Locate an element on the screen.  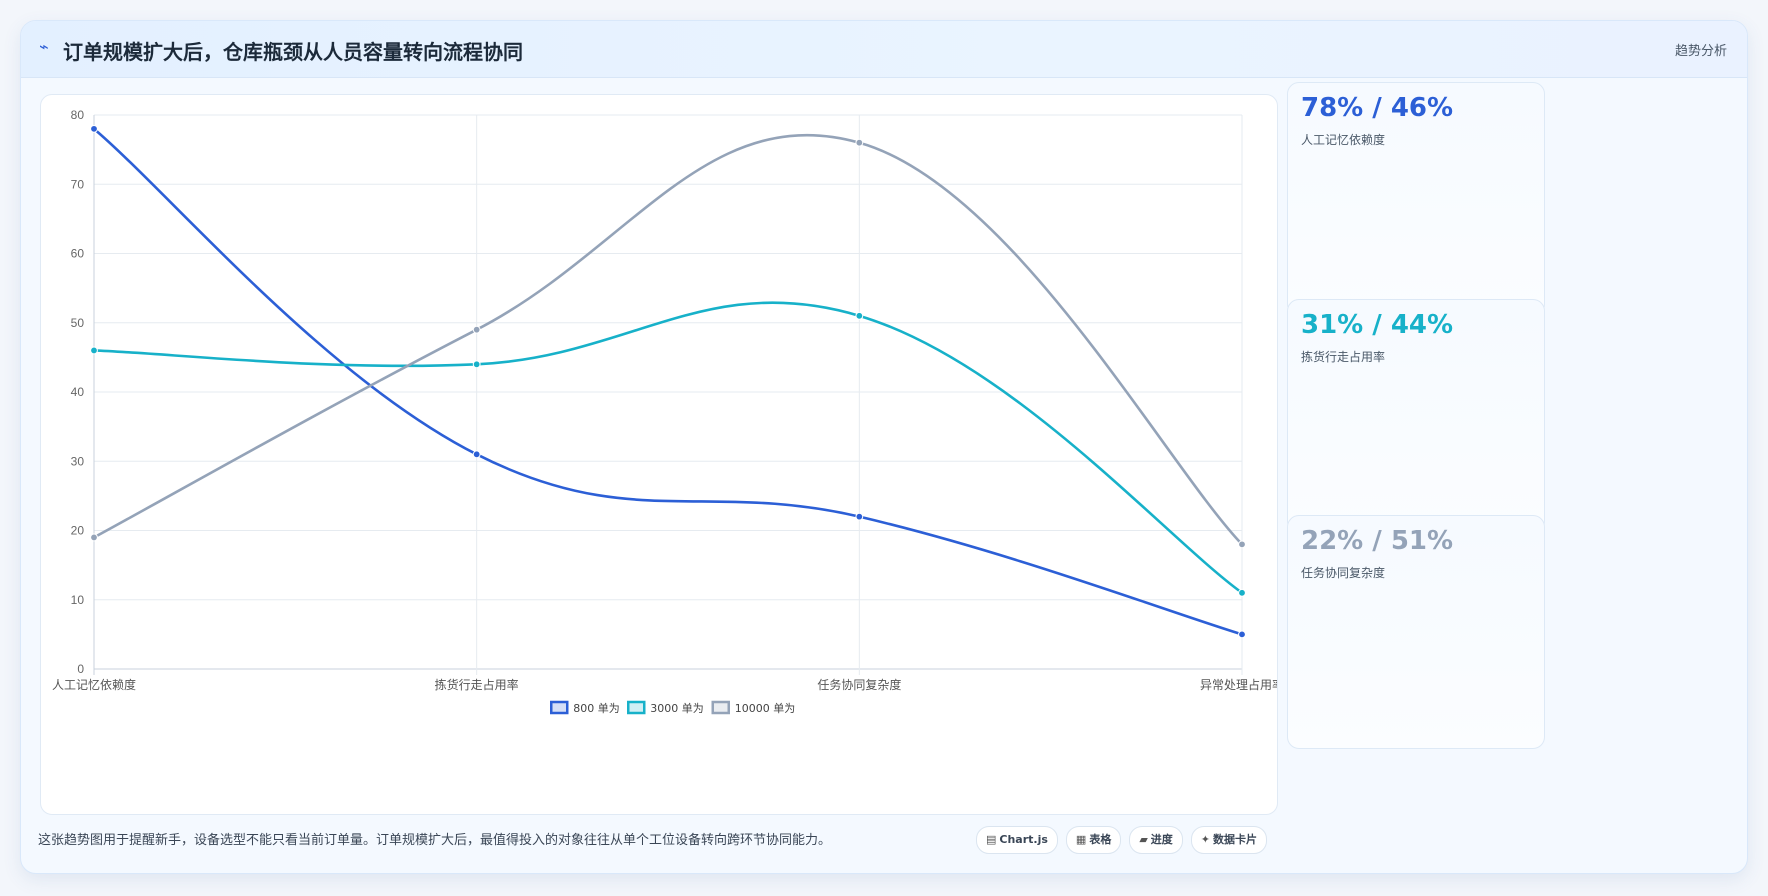
y-tick-label: 80 is located at coordinates (78, 115).